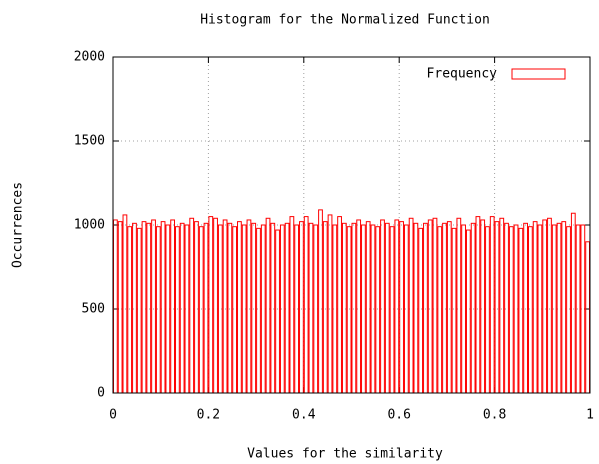  What do you see at coordinates (590, 415) in the screenshot?
I see `x-tick-label: 1` at bounding box center [590, 415].